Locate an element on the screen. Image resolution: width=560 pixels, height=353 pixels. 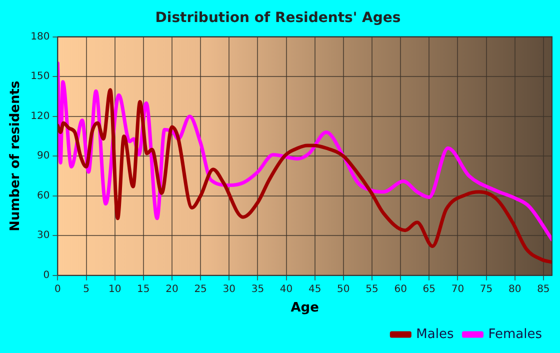
x-tick-label: 75 is located at coordinates (486, 289).